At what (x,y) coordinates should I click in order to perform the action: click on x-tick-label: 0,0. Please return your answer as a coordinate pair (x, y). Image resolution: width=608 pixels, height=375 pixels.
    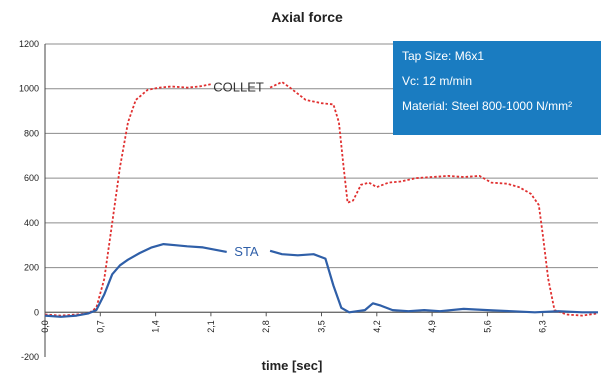
    Looking at the image, I should click on (45, 326).